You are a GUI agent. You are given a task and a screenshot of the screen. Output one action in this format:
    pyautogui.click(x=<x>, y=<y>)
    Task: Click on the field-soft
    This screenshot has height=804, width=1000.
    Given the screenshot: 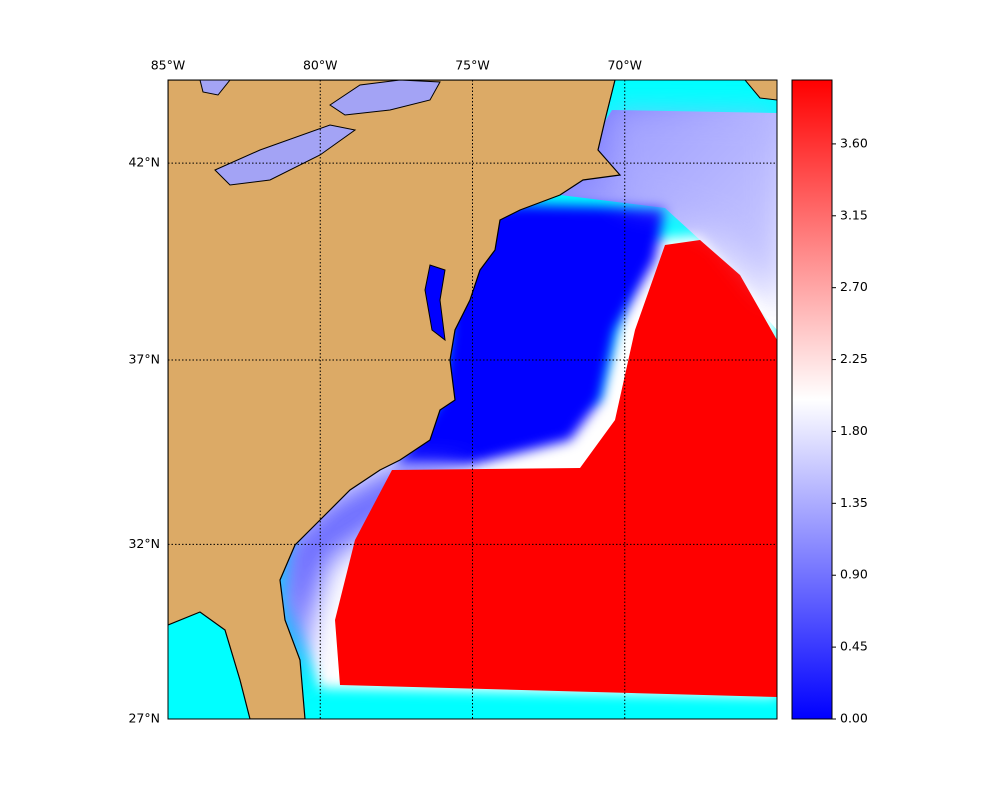 What is the action you would take?
    pyautogui.click(x=693, y=205)
    